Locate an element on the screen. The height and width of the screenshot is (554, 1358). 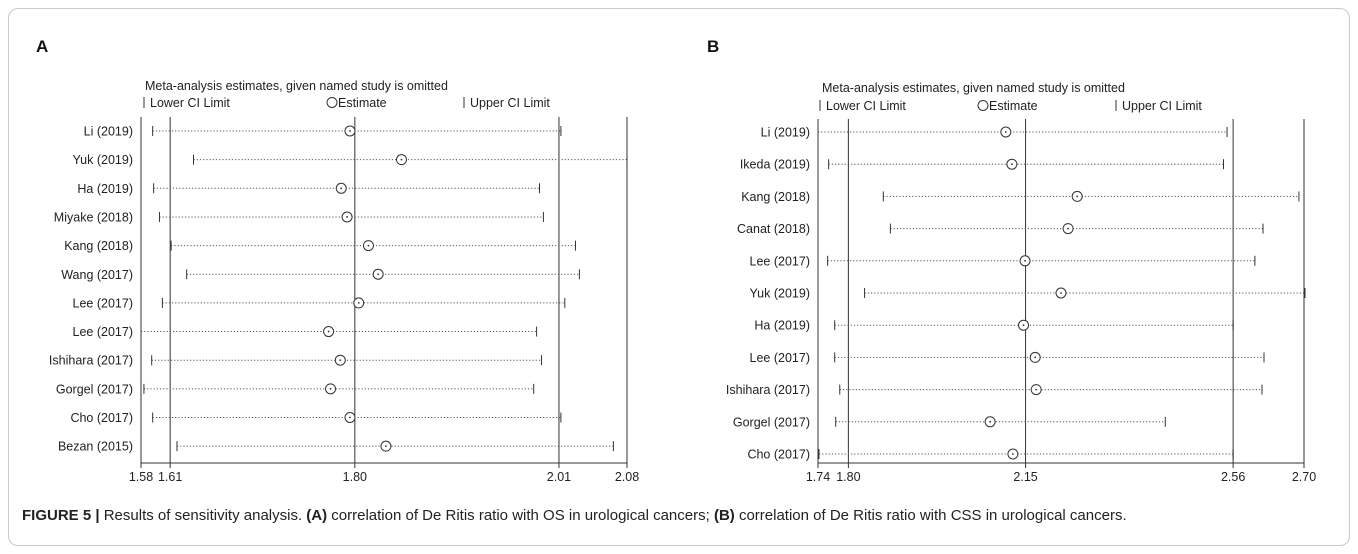
panel-b-study-label: Canat (2018) is located at coordinates (773, 229).